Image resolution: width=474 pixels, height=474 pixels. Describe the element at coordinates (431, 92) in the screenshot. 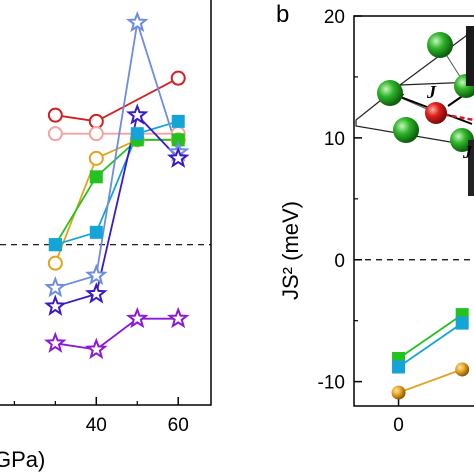

I see `inset-label-j1: J` at that location.